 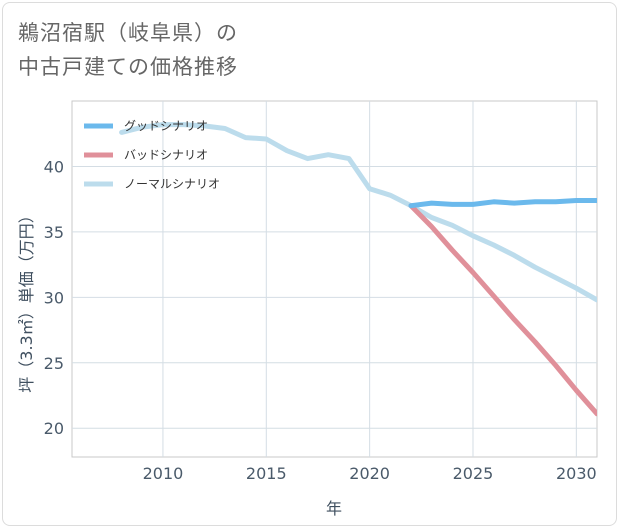 I want to click on chart-title: 鵜沼宿駅（岐阜県）の 中古戸建ての価格推移, so click(x=128, y=50).